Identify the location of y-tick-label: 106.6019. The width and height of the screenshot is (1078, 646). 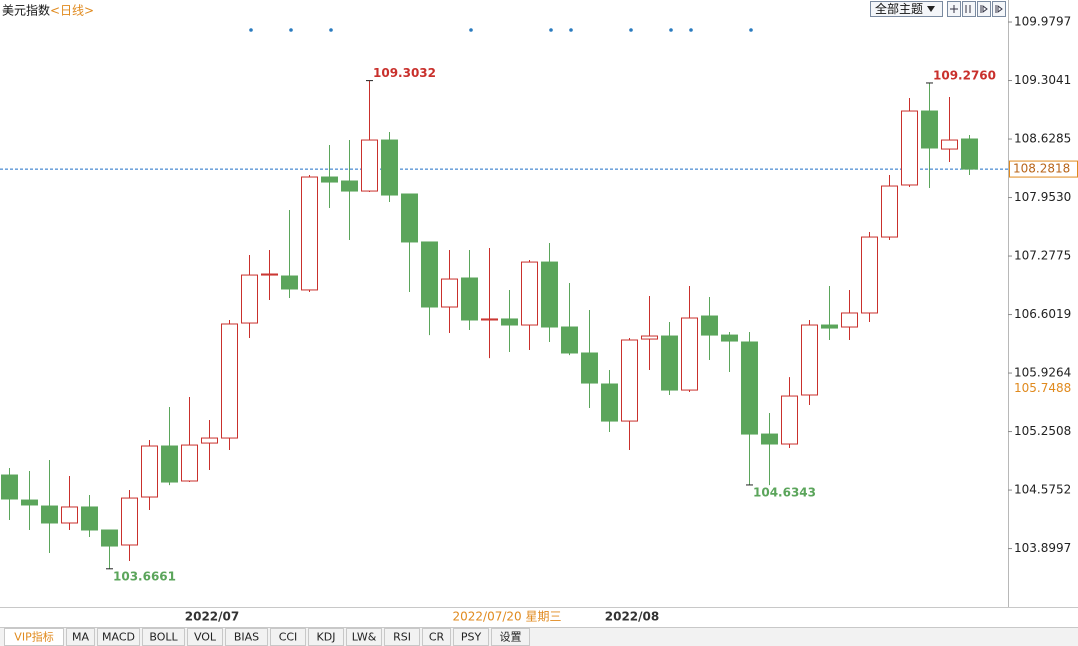
(1042, 314).